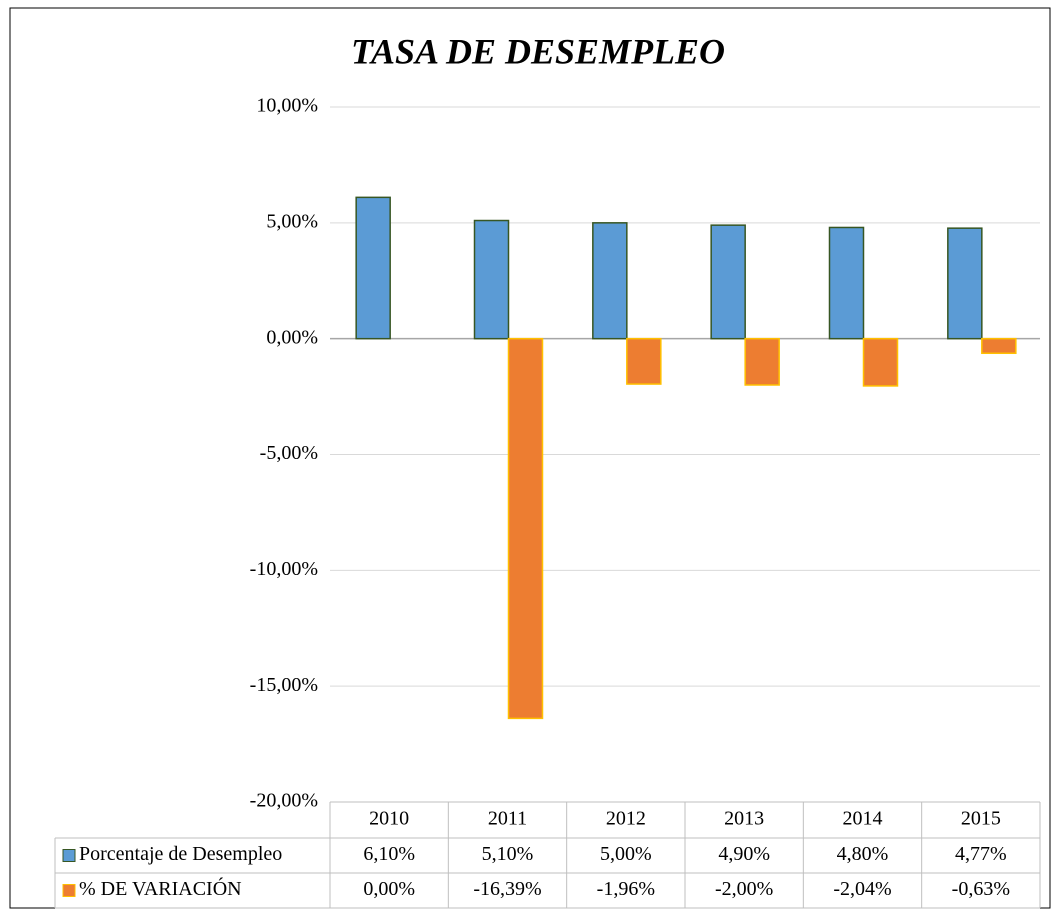 The image size is (1056, 912). I want to click on table-value: -2,04%, so click(862, 889).